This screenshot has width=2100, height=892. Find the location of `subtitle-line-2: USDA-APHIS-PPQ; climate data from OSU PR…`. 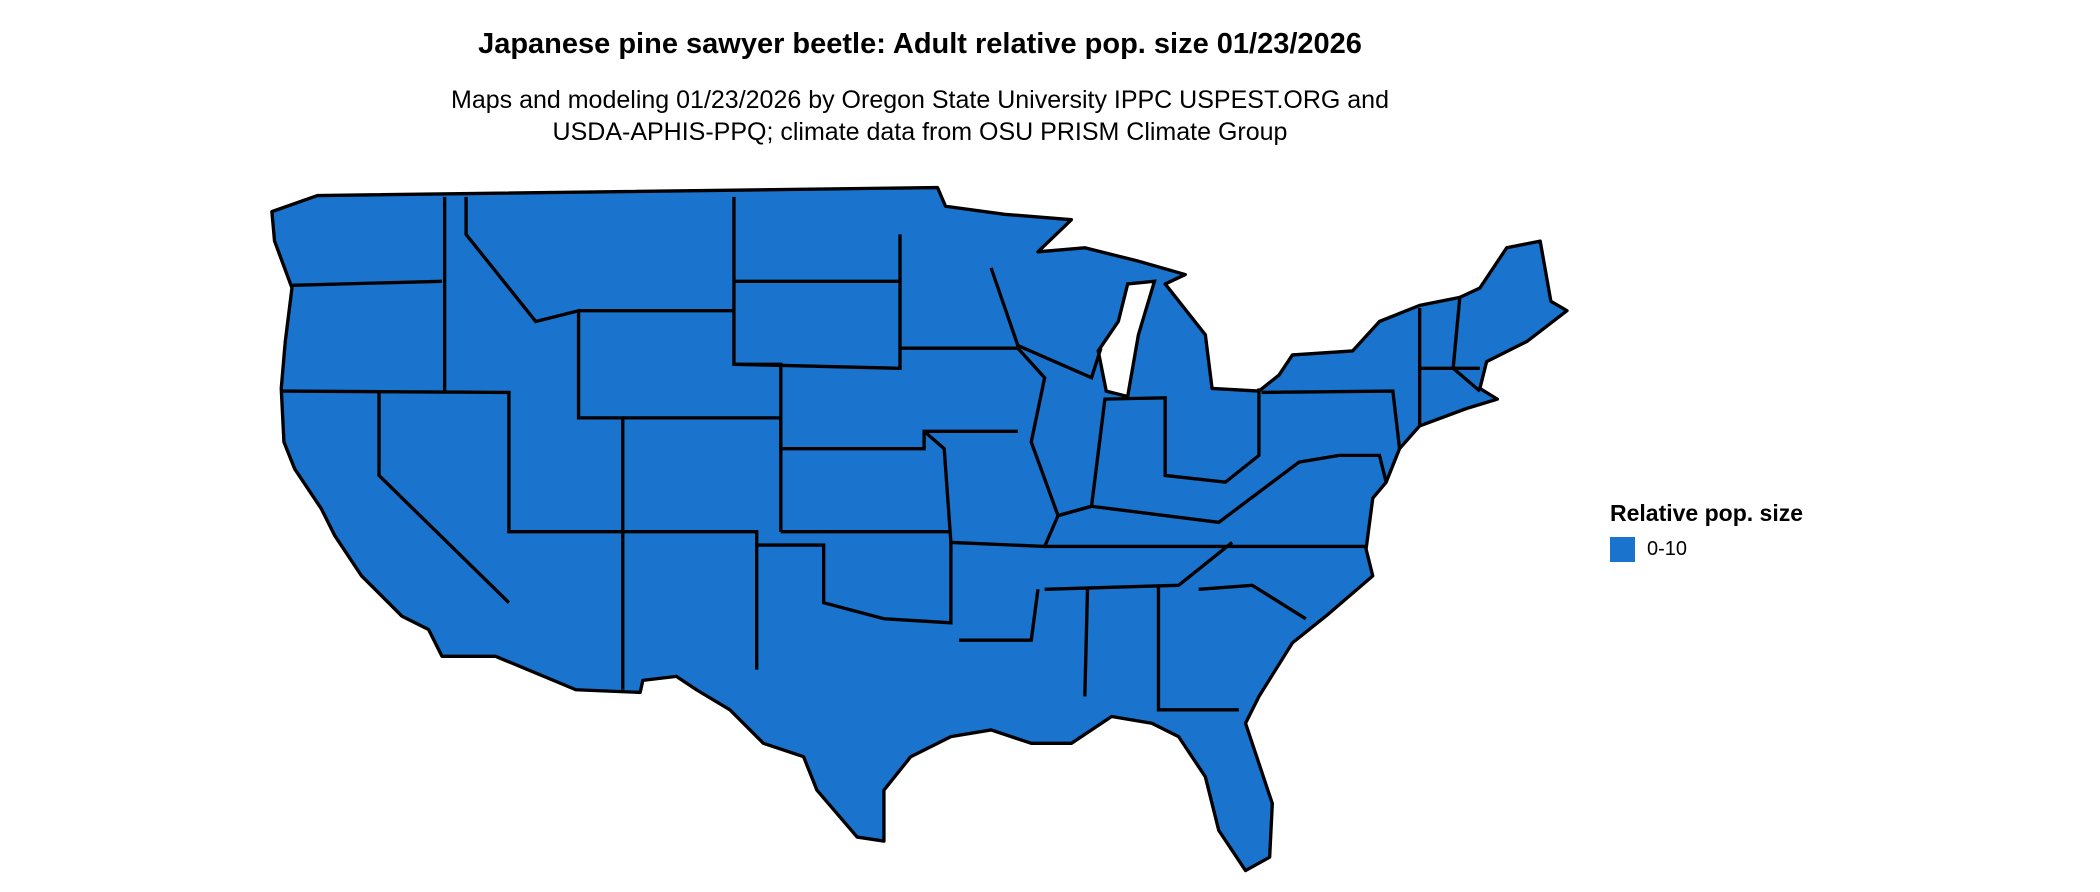

subtitle-line-2: USDA-APHIS-PPQ; climate data from OSU PR… is located at coordinates (920, 132).